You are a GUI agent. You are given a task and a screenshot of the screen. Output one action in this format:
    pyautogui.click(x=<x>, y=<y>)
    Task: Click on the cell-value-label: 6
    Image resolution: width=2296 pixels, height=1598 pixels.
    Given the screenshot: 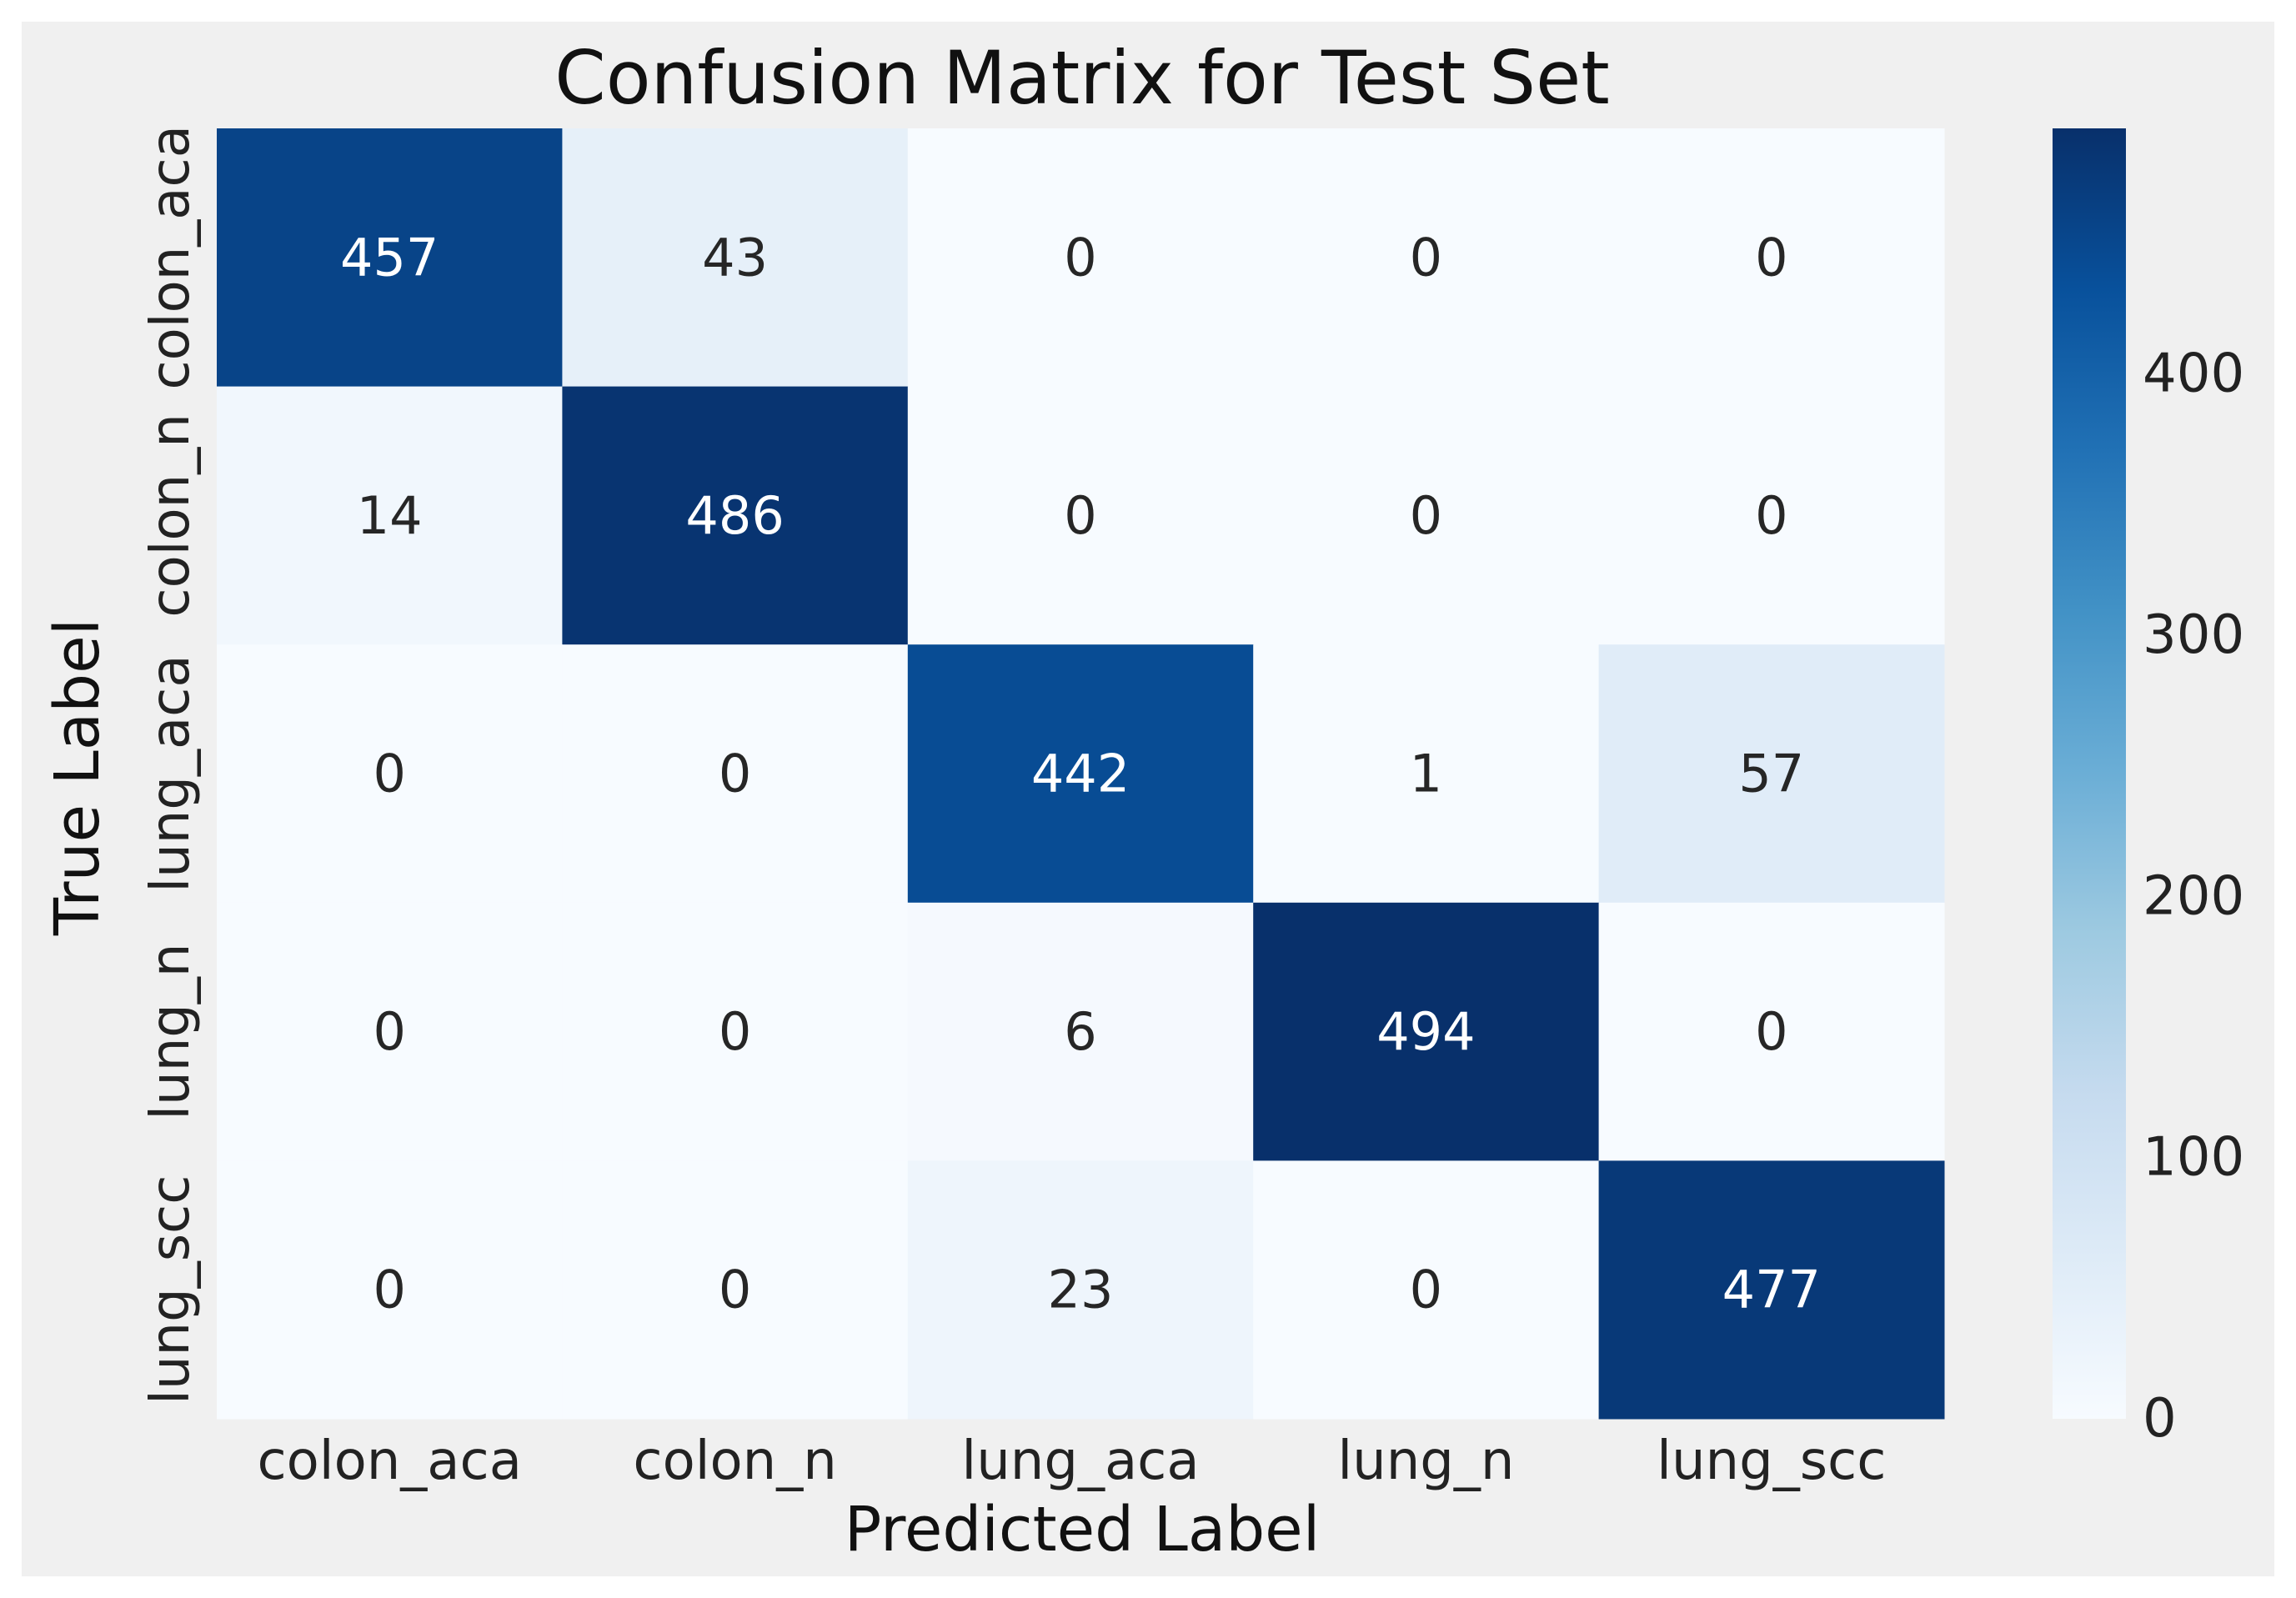 What is the action you would take?
    pyautogui.click(x=1080, y=1031)
    